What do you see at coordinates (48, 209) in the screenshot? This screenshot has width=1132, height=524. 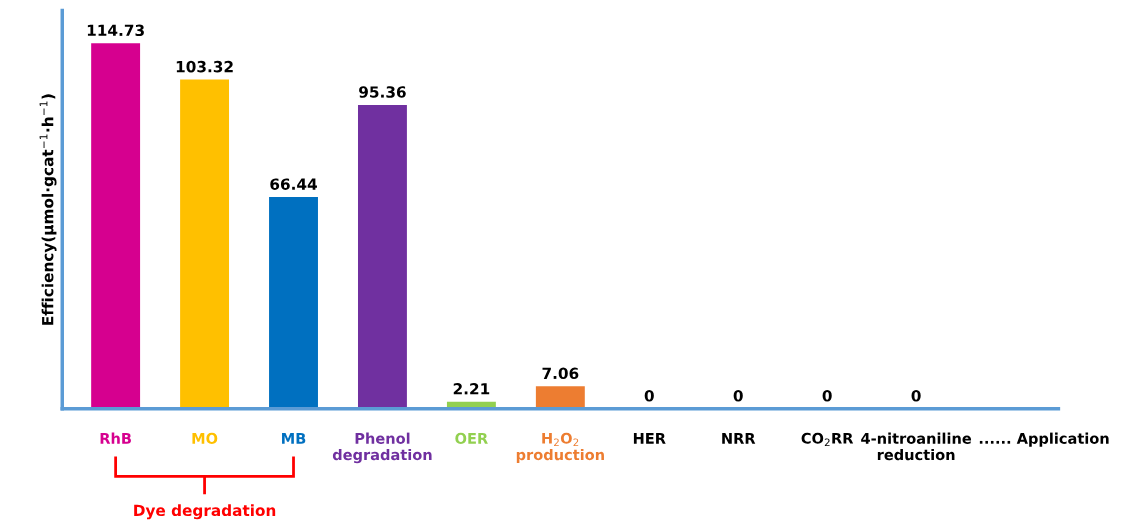 I see `y-axis-title: Efficiency(μmol·gcat$^{−1}$·h$^{−1}$)` at bounding box center [48, 209].